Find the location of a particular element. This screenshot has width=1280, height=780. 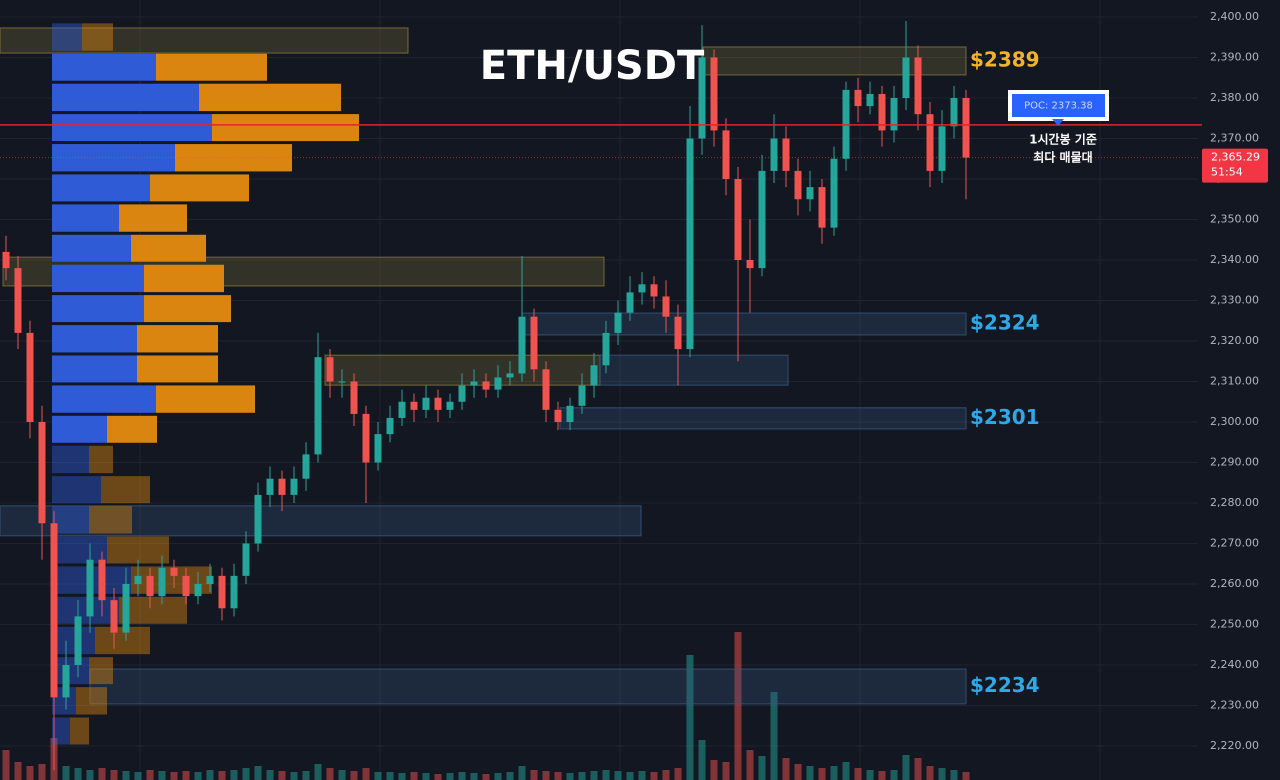

last-price-box is located at coordinates (1235, 165).